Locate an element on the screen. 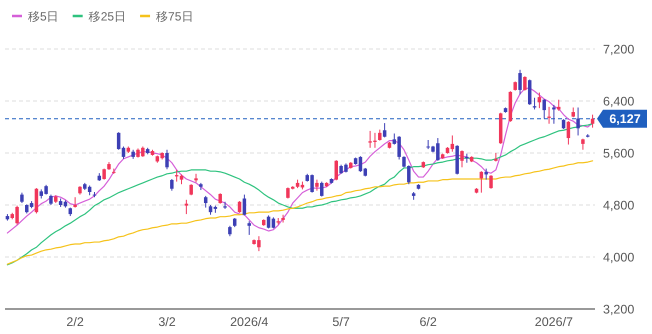 This screenshot has width=652, height=334. x-tick-label: 6/2 is located at coordinates (428, 322).